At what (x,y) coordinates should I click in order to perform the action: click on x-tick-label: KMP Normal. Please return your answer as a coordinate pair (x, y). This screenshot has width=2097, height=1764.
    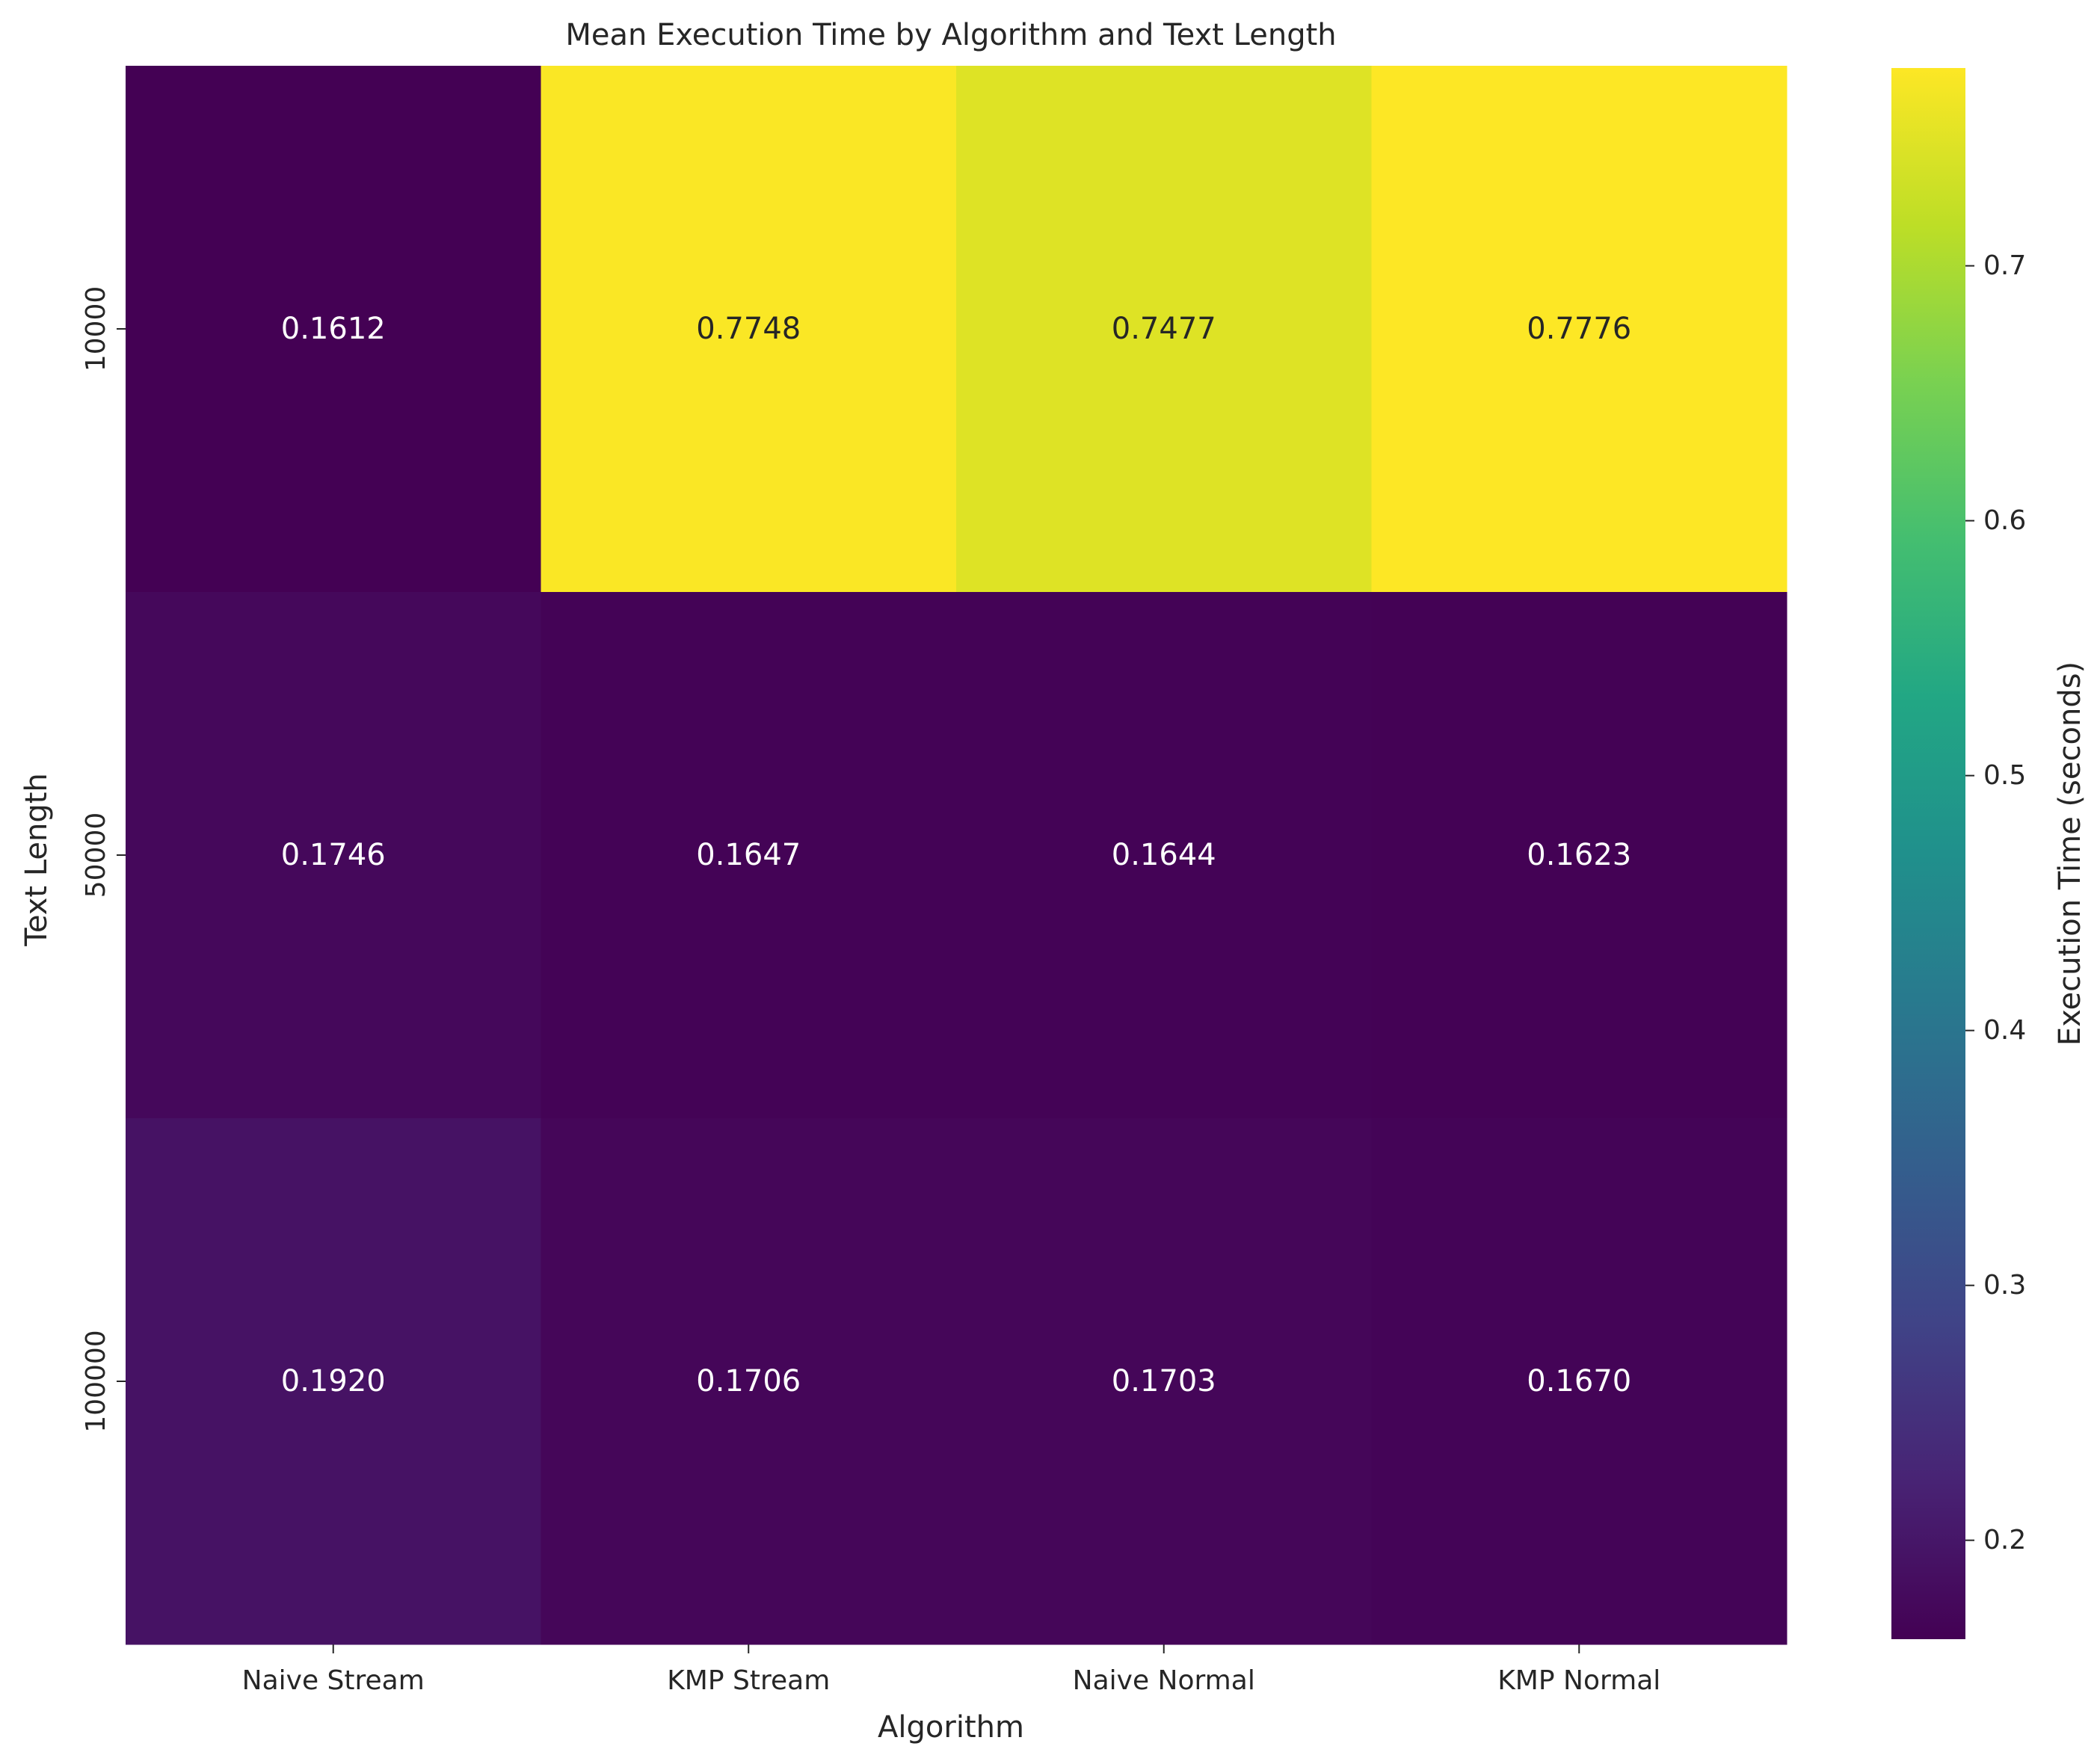
    Looking at the image, I should click on (1578, 1680).